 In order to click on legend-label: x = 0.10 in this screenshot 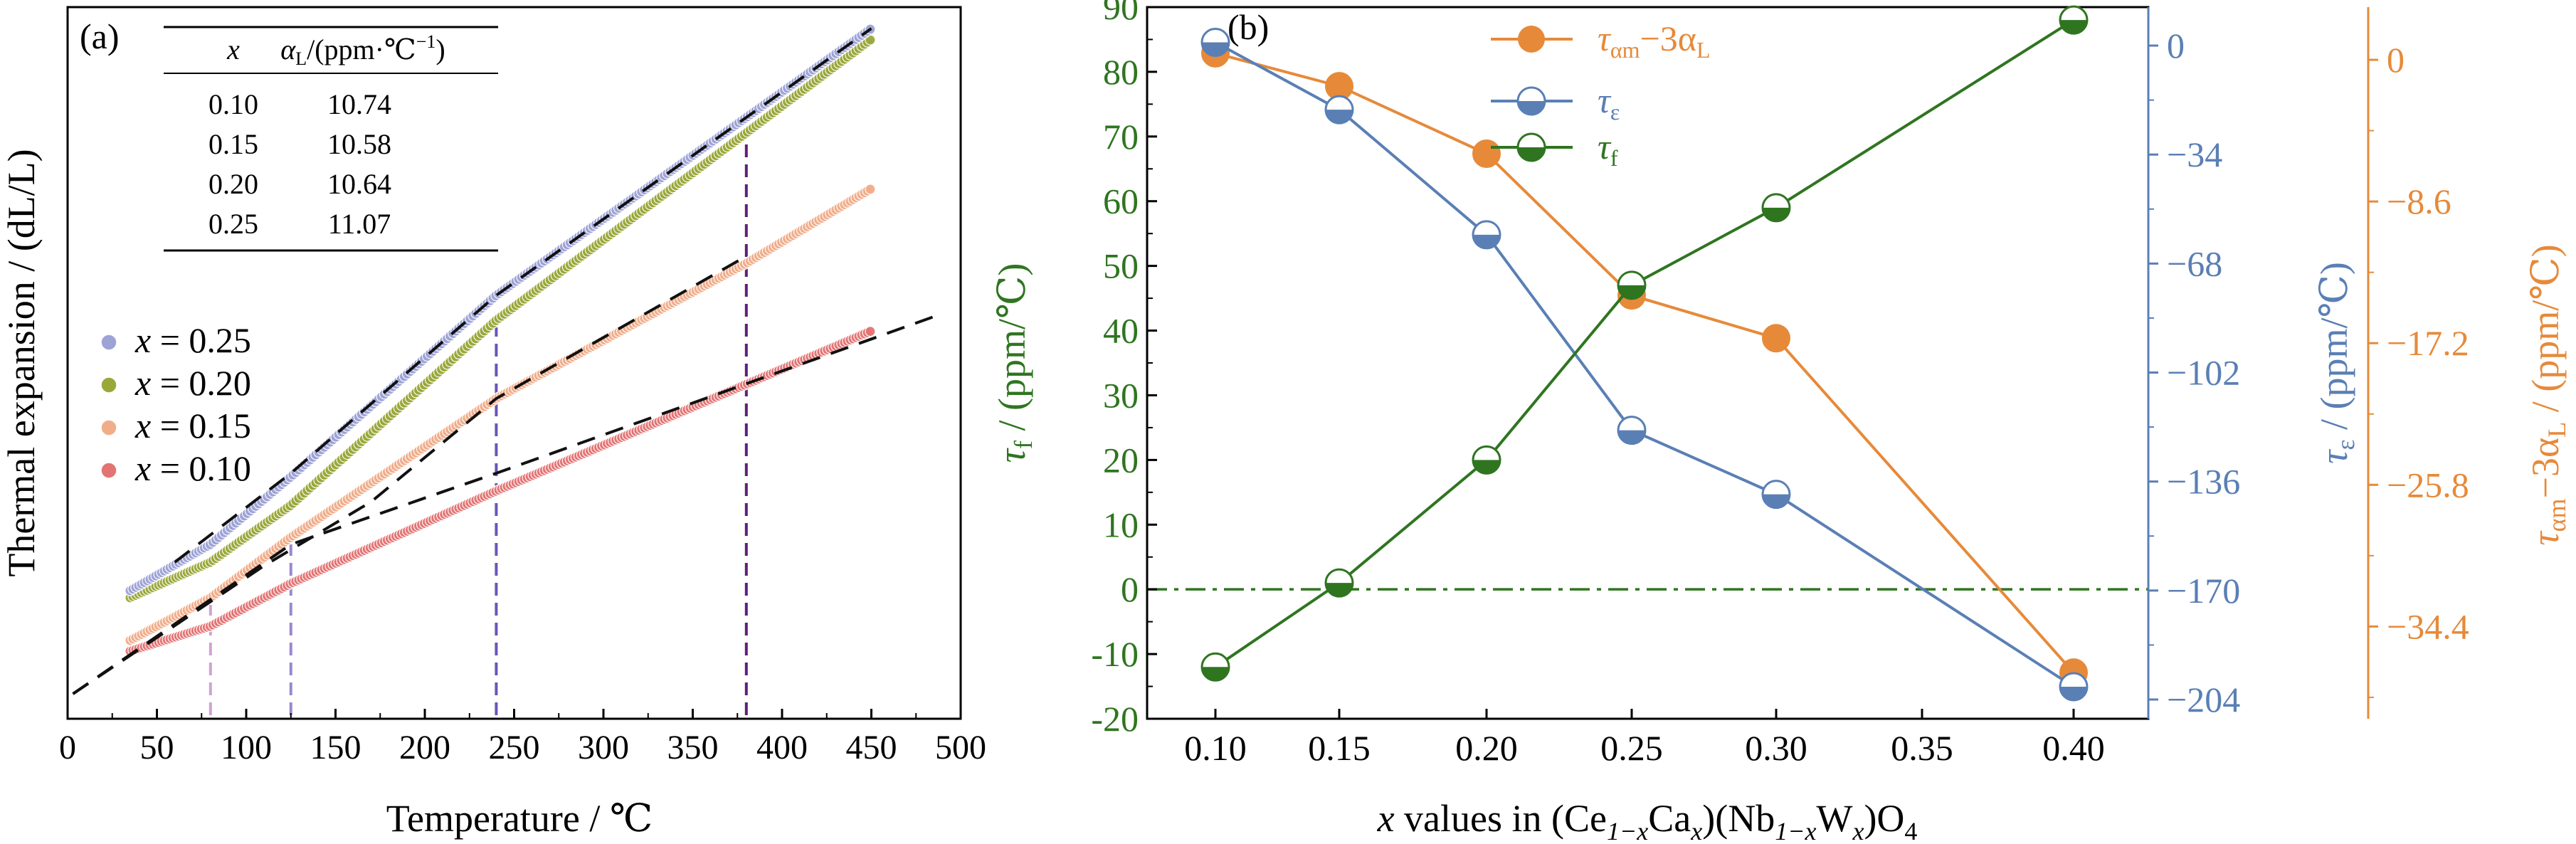, I will do `click(192, 468)`.